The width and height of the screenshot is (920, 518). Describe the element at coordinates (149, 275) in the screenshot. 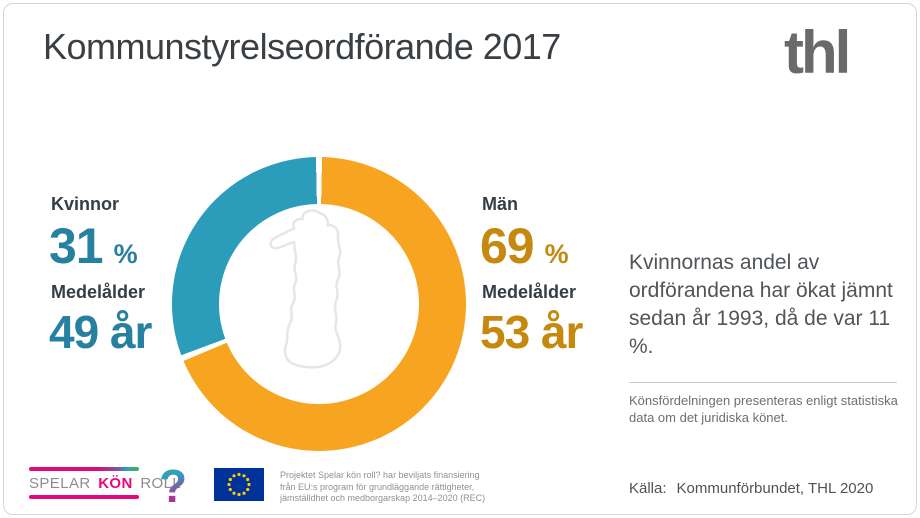

I see `stat-block-women: Kvinnor 31 % Medelålder 49 år` at that location.